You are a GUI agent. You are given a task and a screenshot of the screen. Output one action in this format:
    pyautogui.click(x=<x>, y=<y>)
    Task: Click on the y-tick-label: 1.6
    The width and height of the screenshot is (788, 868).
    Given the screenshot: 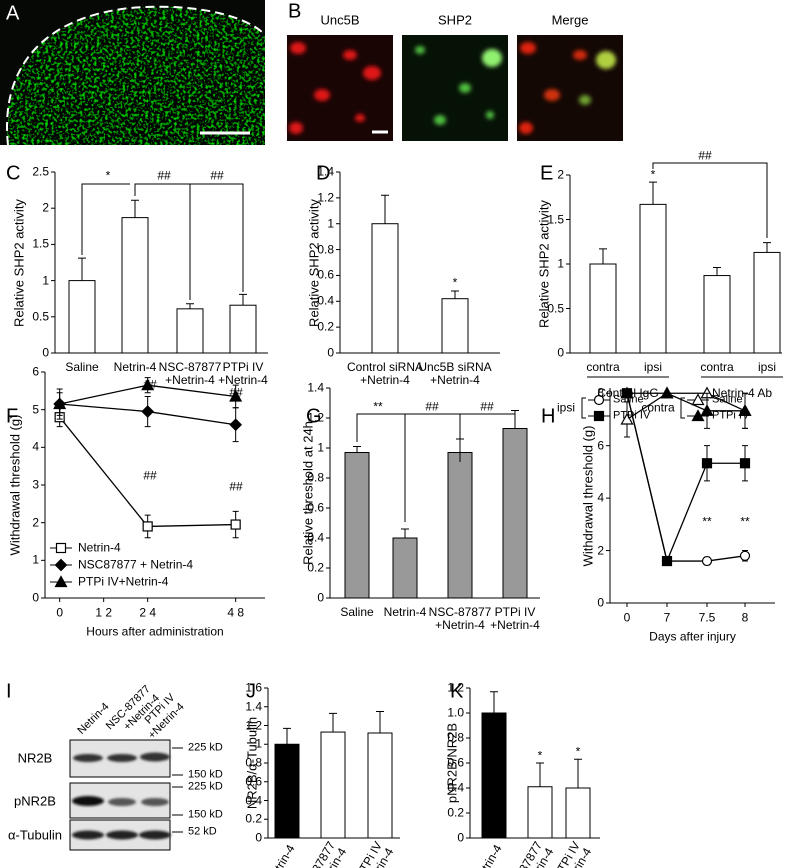 What is the action you would take?
    pyautogui.click(x=253, y=687)
    